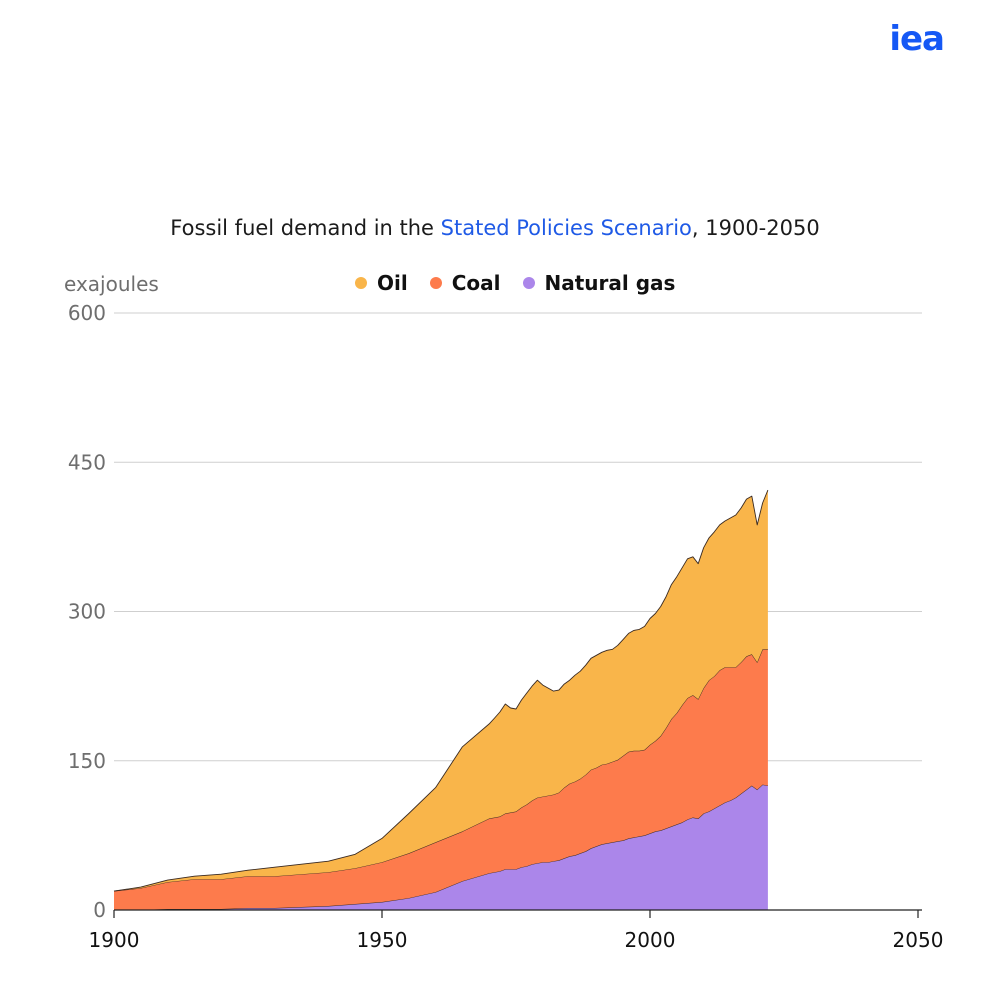  I want to click on legend-item-oil: Oil, so click(381, 283).